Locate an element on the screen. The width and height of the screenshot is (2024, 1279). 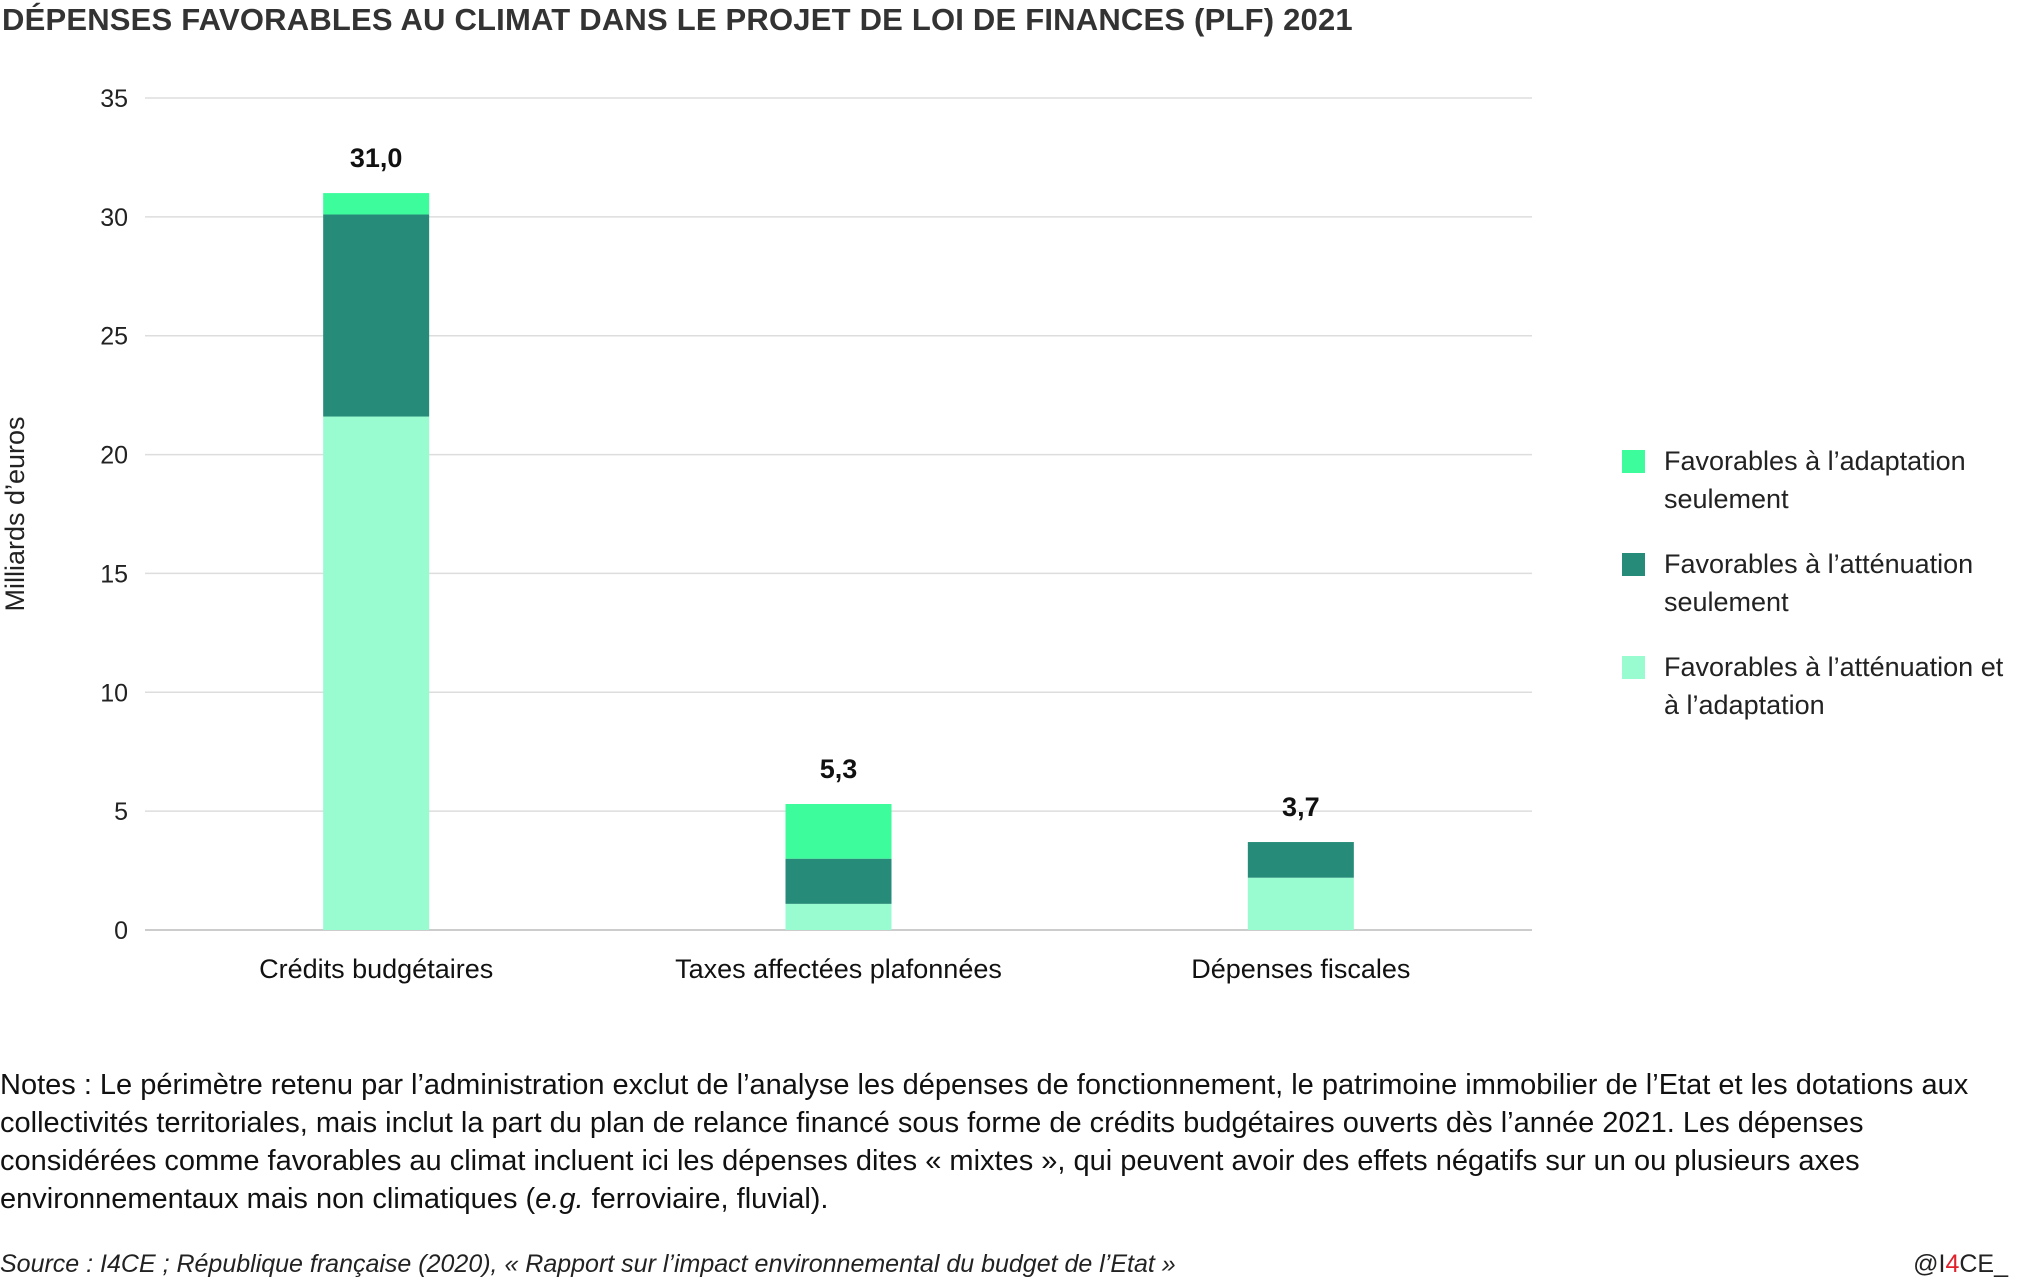
handle-suffix: CE_ is located at coordinates (1983, 1264).